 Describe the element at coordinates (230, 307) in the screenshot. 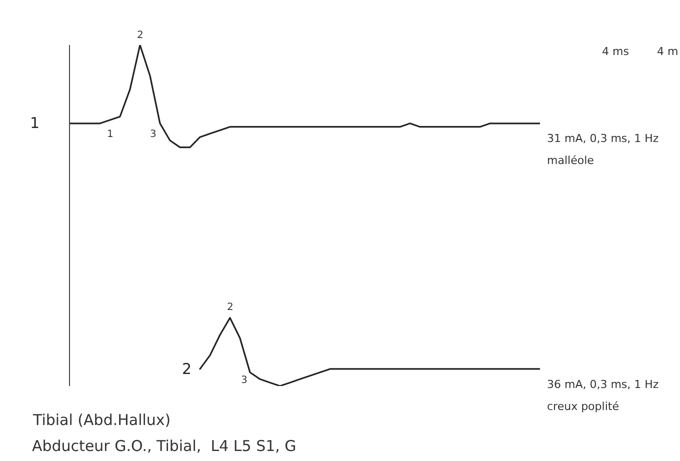

I see `series-label: 2` at that location.